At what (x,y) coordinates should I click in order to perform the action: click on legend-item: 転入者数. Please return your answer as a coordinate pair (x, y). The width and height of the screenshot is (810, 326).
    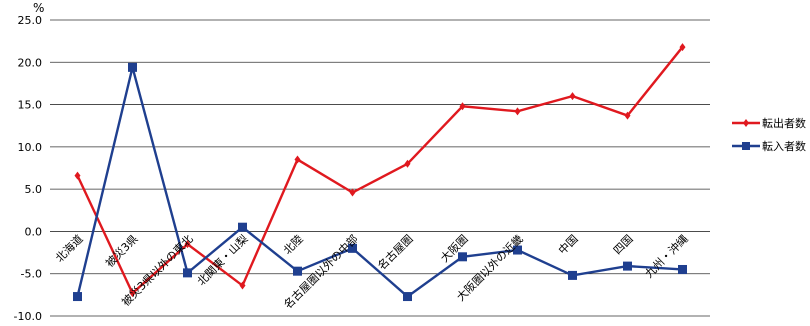
    Looking at the image, I should click on (769, 146).